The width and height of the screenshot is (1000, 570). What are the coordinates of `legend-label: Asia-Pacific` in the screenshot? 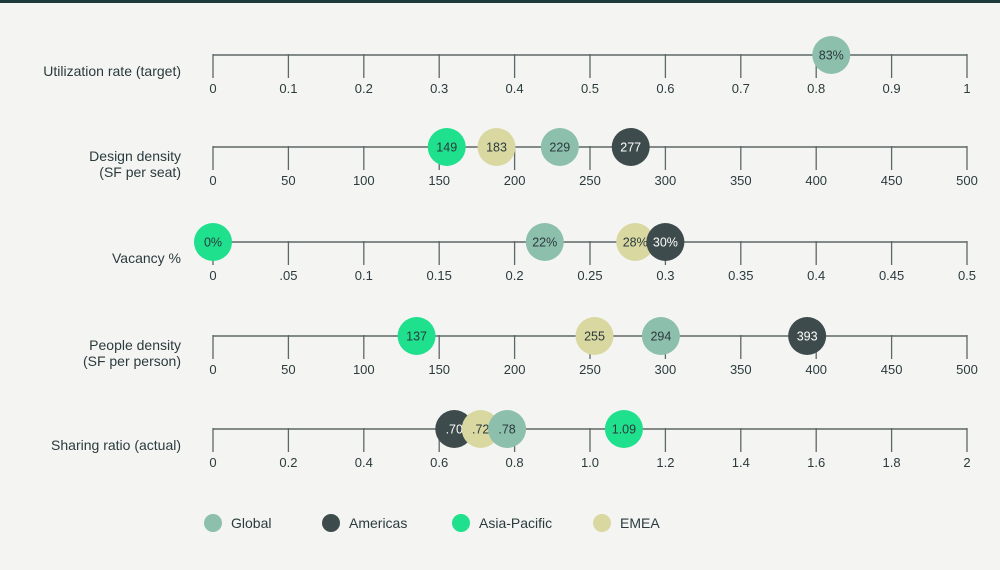 It's located at (515, 523).